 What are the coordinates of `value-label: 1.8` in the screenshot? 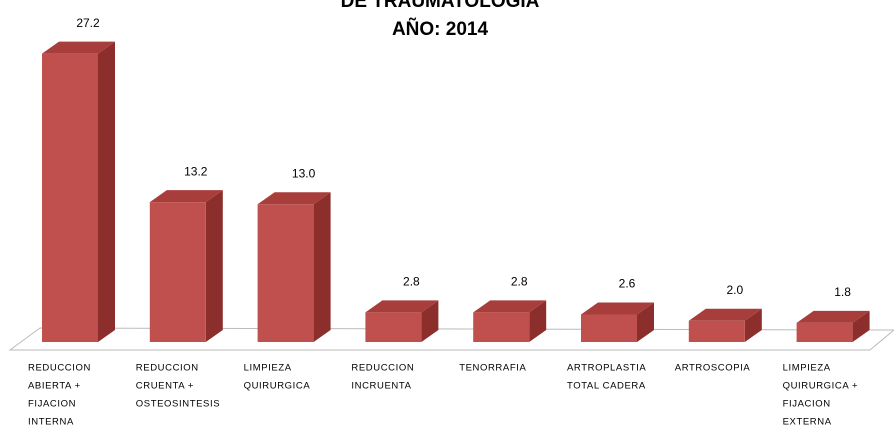 It's located at (842, 292).